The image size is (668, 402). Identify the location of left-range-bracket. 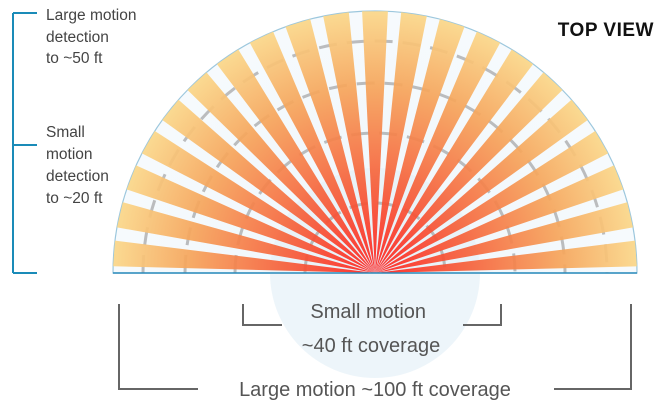
(24, 143).